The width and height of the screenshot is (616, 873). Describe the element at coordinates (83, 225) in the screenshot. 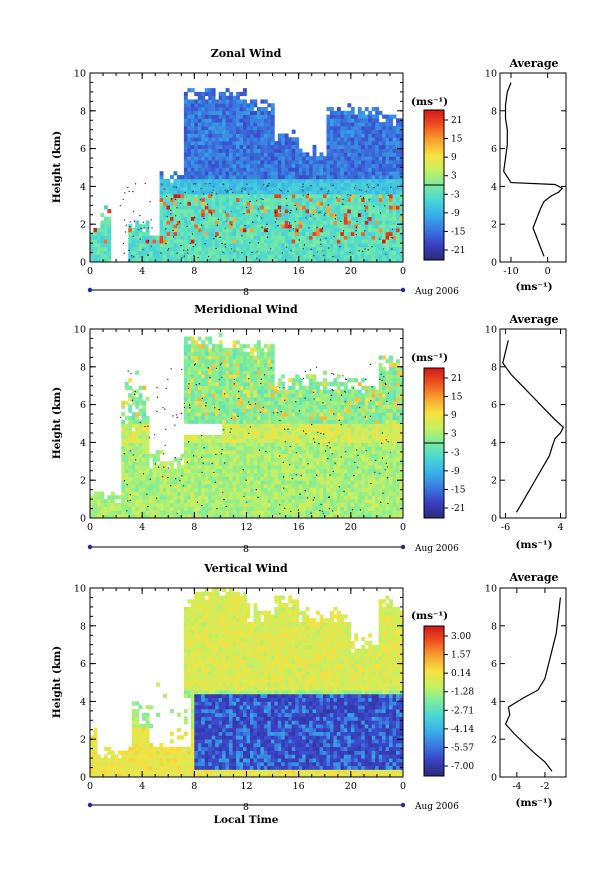

I see `y-tick-label: 2` at that location.